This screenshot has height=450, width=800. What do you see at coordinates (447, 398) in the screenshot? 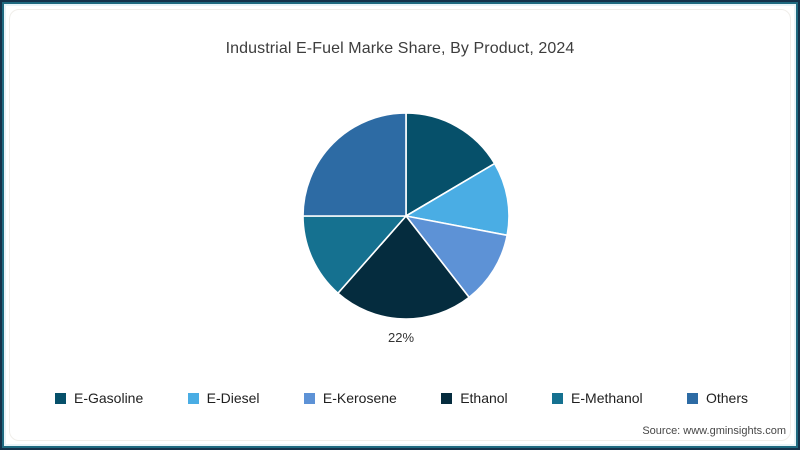
I see `legend-marker-ethanol` at bounding box center [447, 398].